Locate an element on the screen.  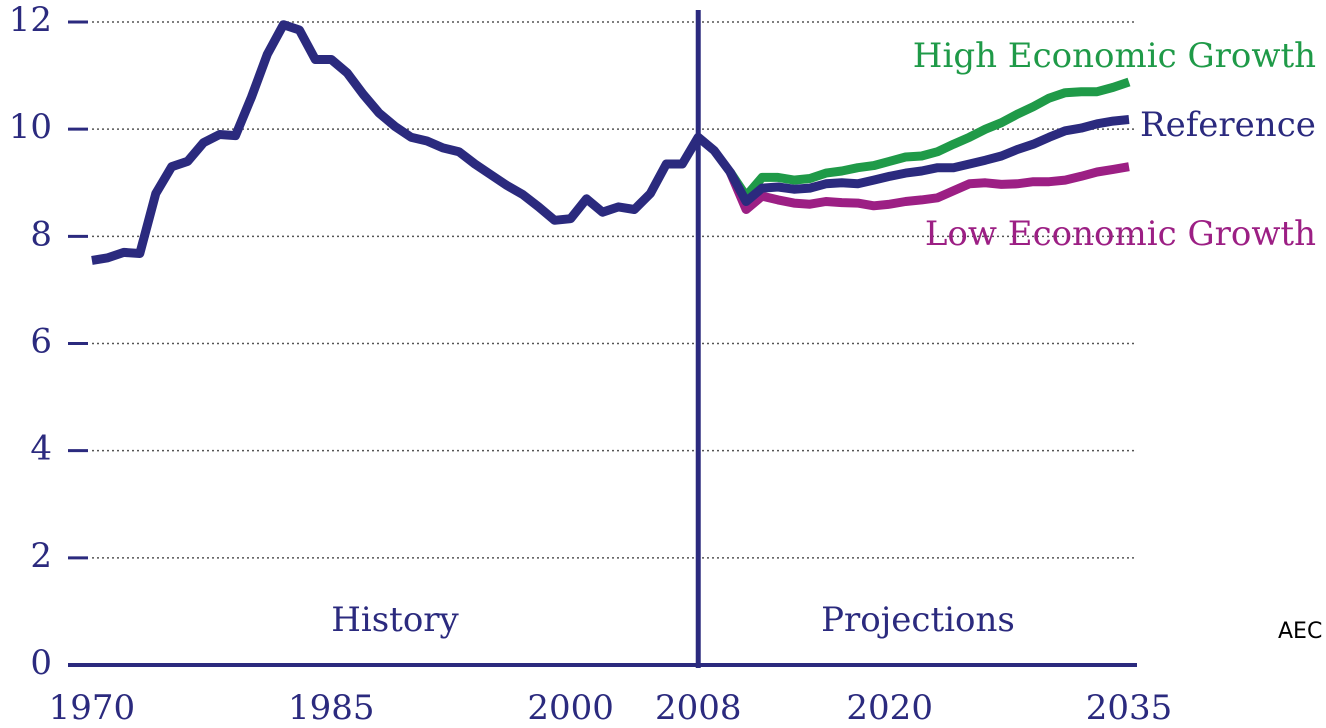
projections-label: Projections is located at coordinates (918, 620).